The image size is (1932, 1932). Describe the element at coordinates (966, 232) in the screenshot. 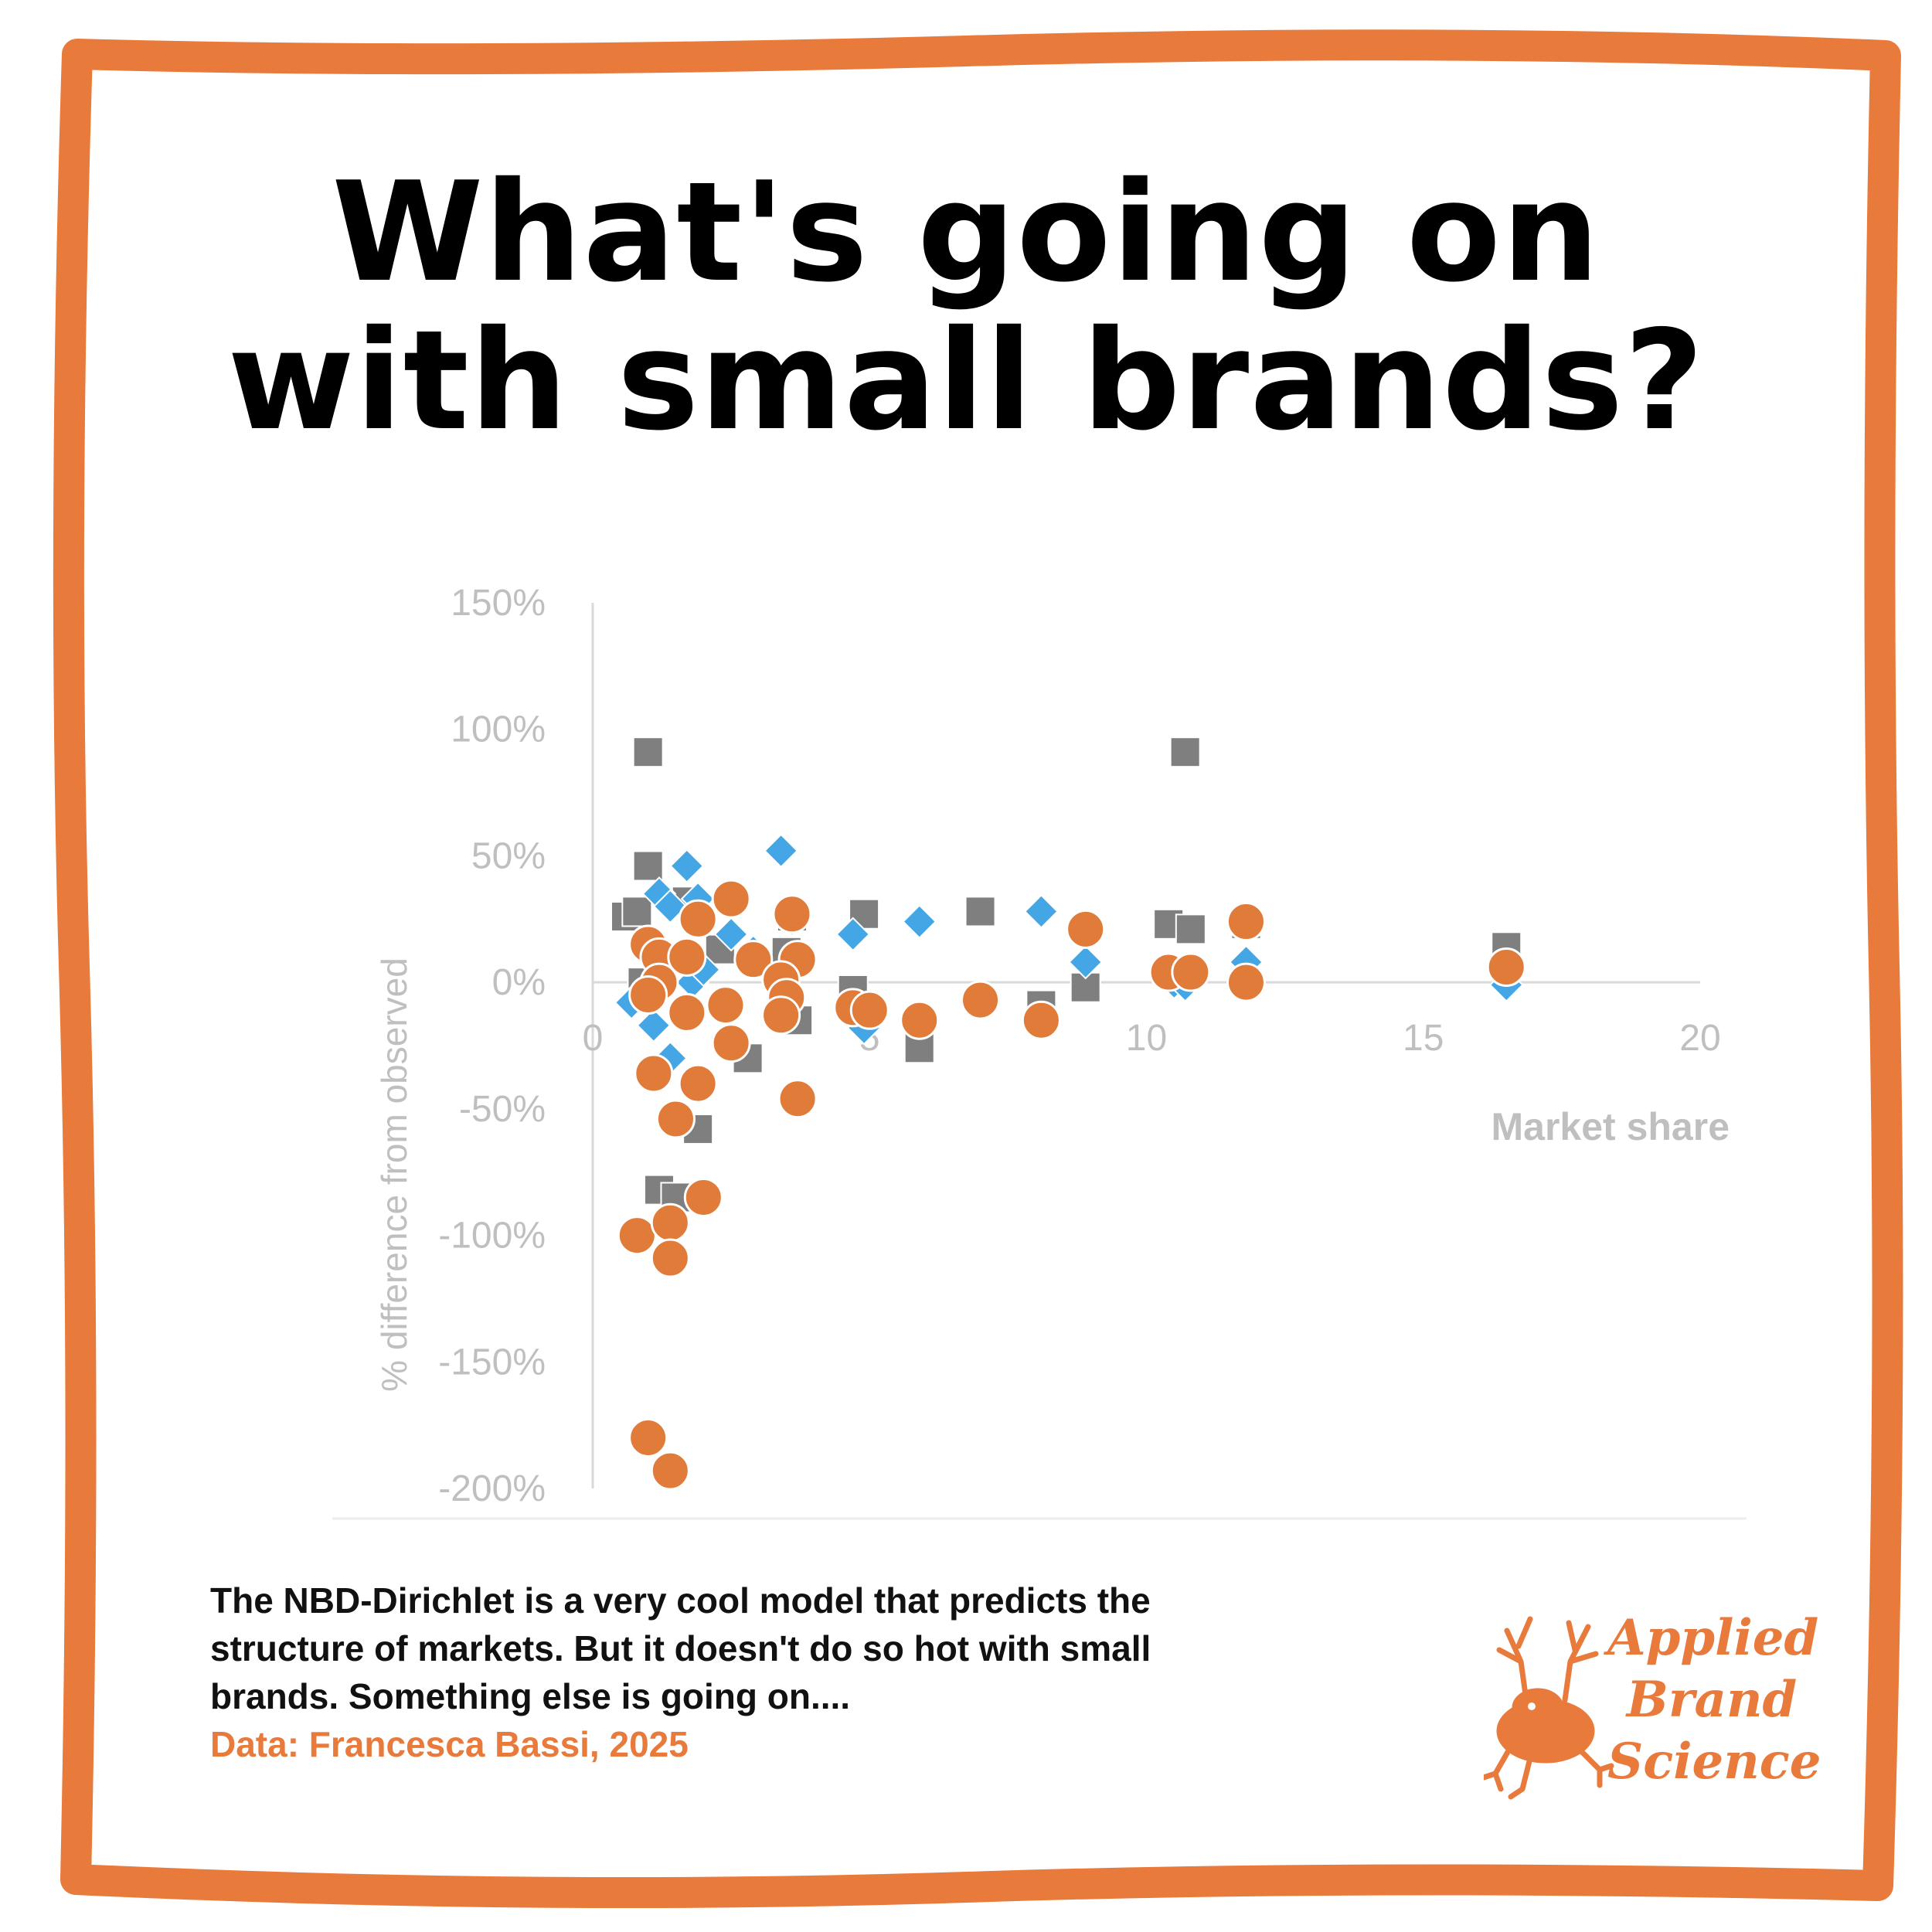

I see `title-line-1: What's going on` at that location.